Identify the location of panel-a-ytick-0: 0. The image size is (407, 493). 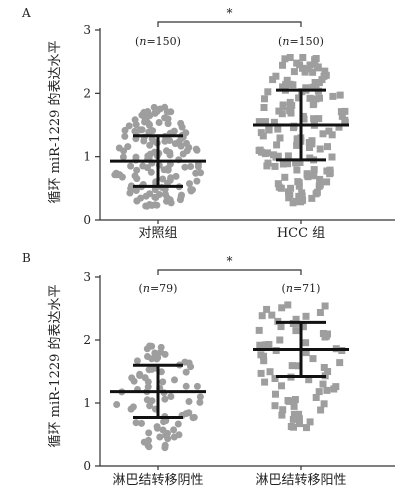
(87, 220).